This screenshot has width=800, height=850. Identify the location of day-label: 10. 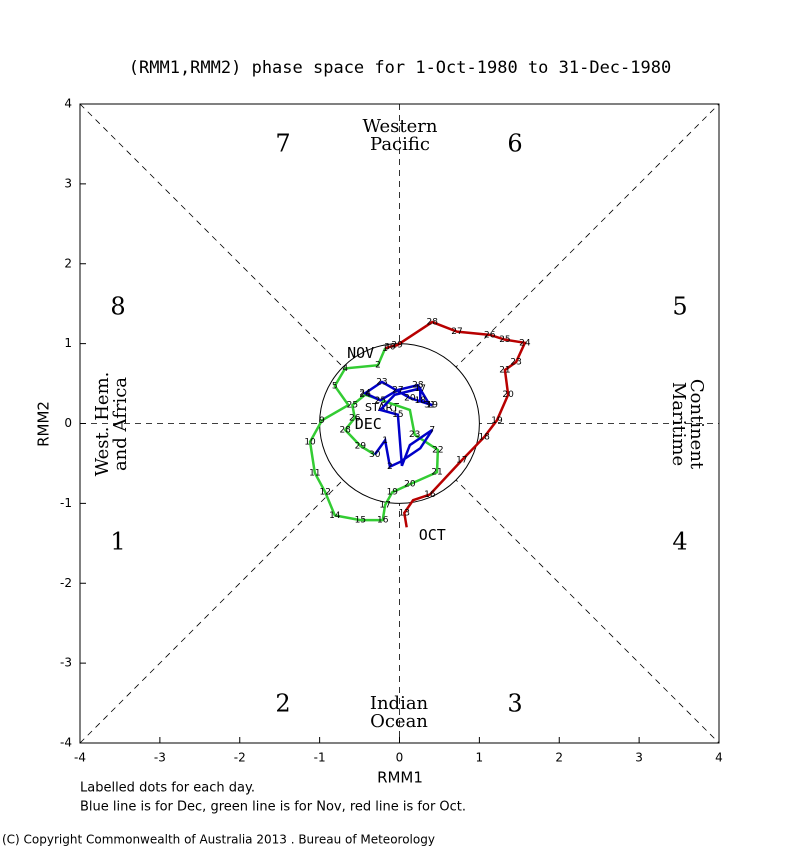
(310, 442).